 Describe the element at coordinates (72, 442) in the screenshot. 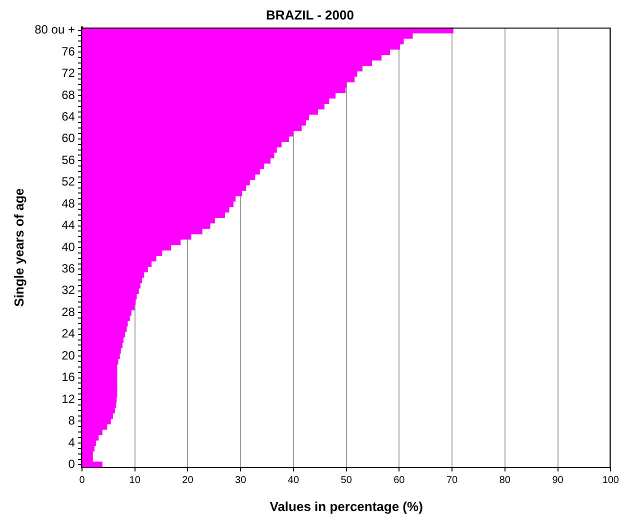

I see `y-tick-label: 4` at that location.